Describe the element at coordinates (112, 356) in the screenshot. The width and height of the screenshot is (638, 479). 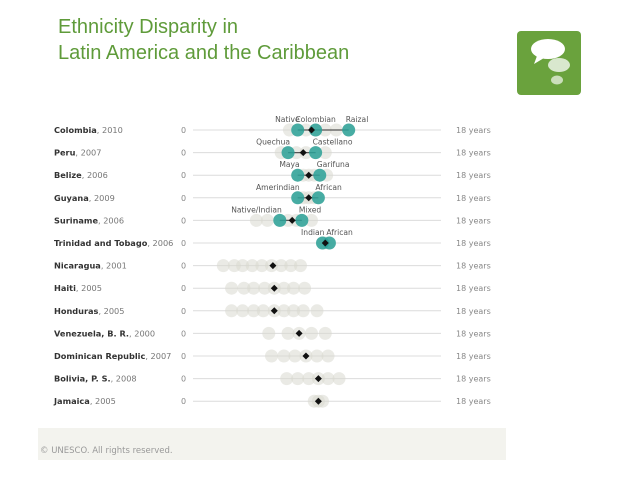
I see `country-label: Dominican Republic, 2007` at that location.